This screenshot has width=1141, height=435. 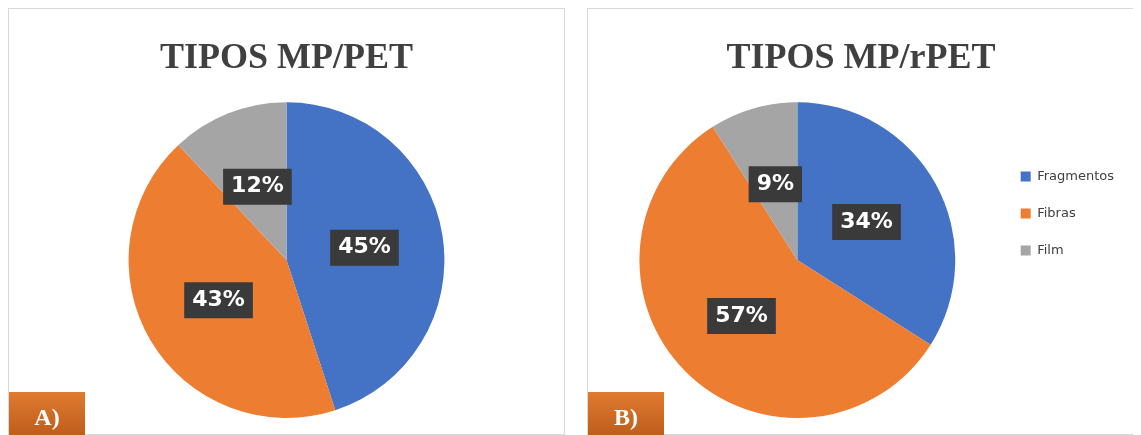 What do you see at coordinates (286, 55) in the screenshot?
I see `chart-title: TIPOS MP/PET` at bounding box center [286, 55].